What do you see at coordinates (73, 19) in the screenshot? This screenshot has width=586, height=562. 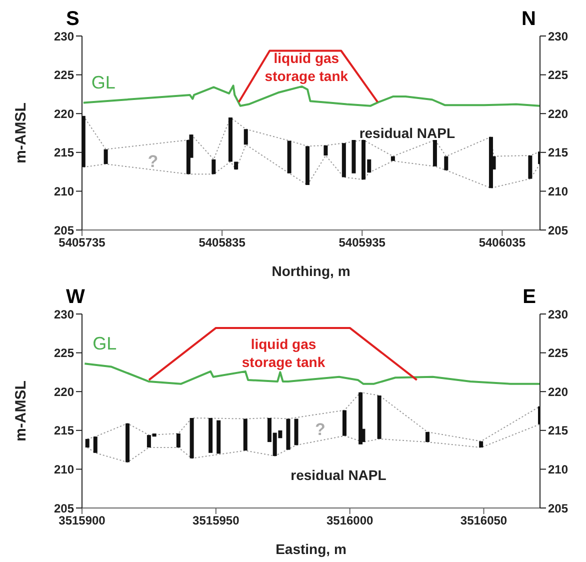 I see `text: S` at bounding box center [73, 19].